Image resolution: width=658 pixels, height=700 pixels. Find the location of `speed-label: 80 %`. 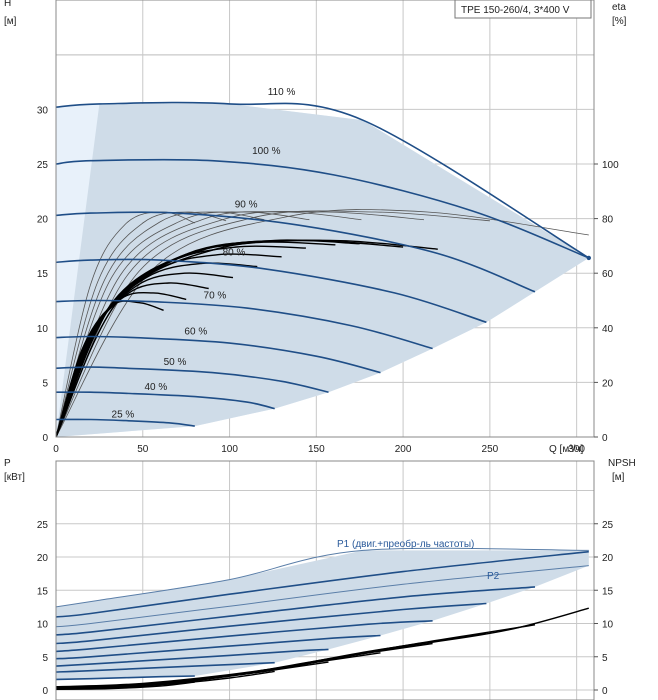

speed-label: 80 % is located at coordinates (234, 253).